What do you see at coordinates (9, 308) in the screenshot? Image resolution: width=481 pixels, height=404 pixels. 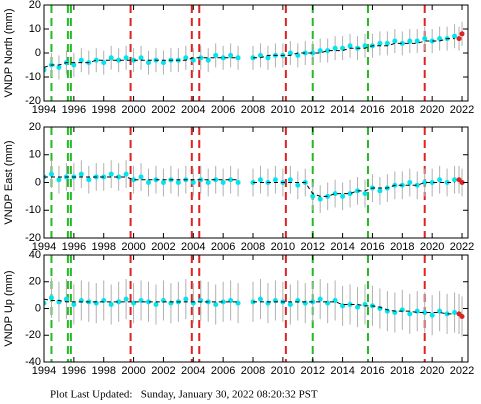 I see `y-axis-label: VNDP Up (mm)` at bounding box center [9, 308].